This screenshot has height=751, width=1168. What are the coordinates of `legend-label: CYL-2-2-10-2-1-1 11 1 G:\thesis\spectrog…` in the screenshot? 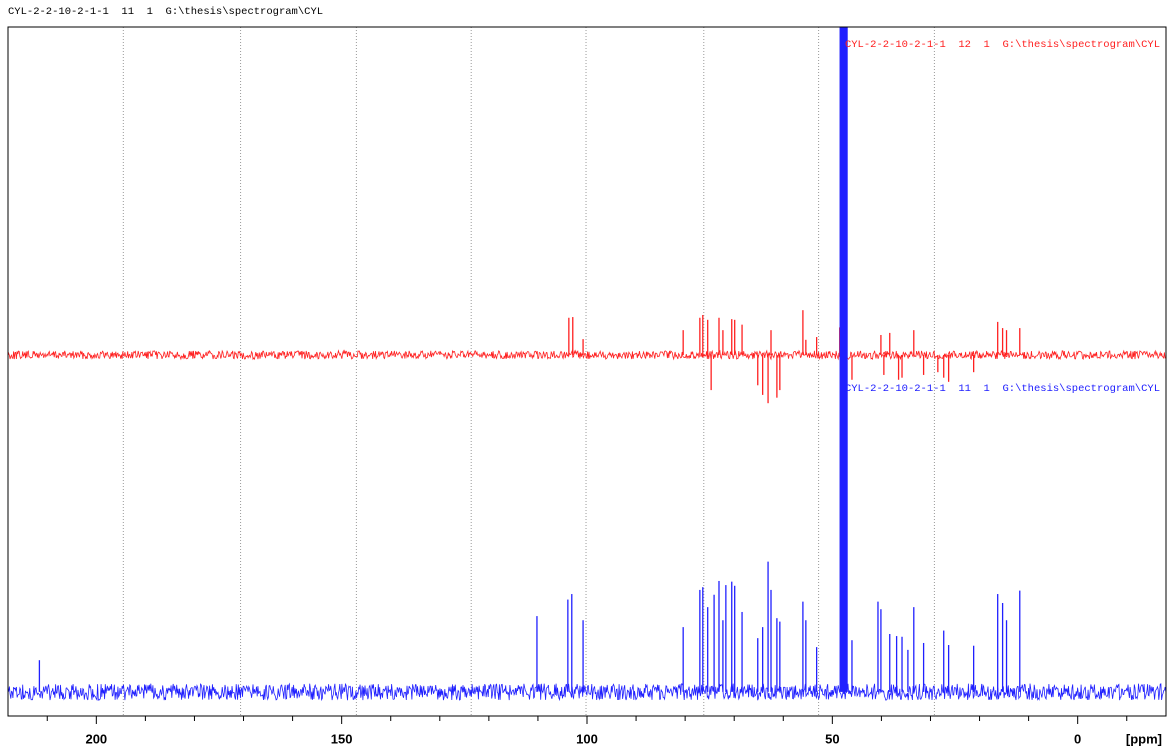 It's located at (1002, 389).